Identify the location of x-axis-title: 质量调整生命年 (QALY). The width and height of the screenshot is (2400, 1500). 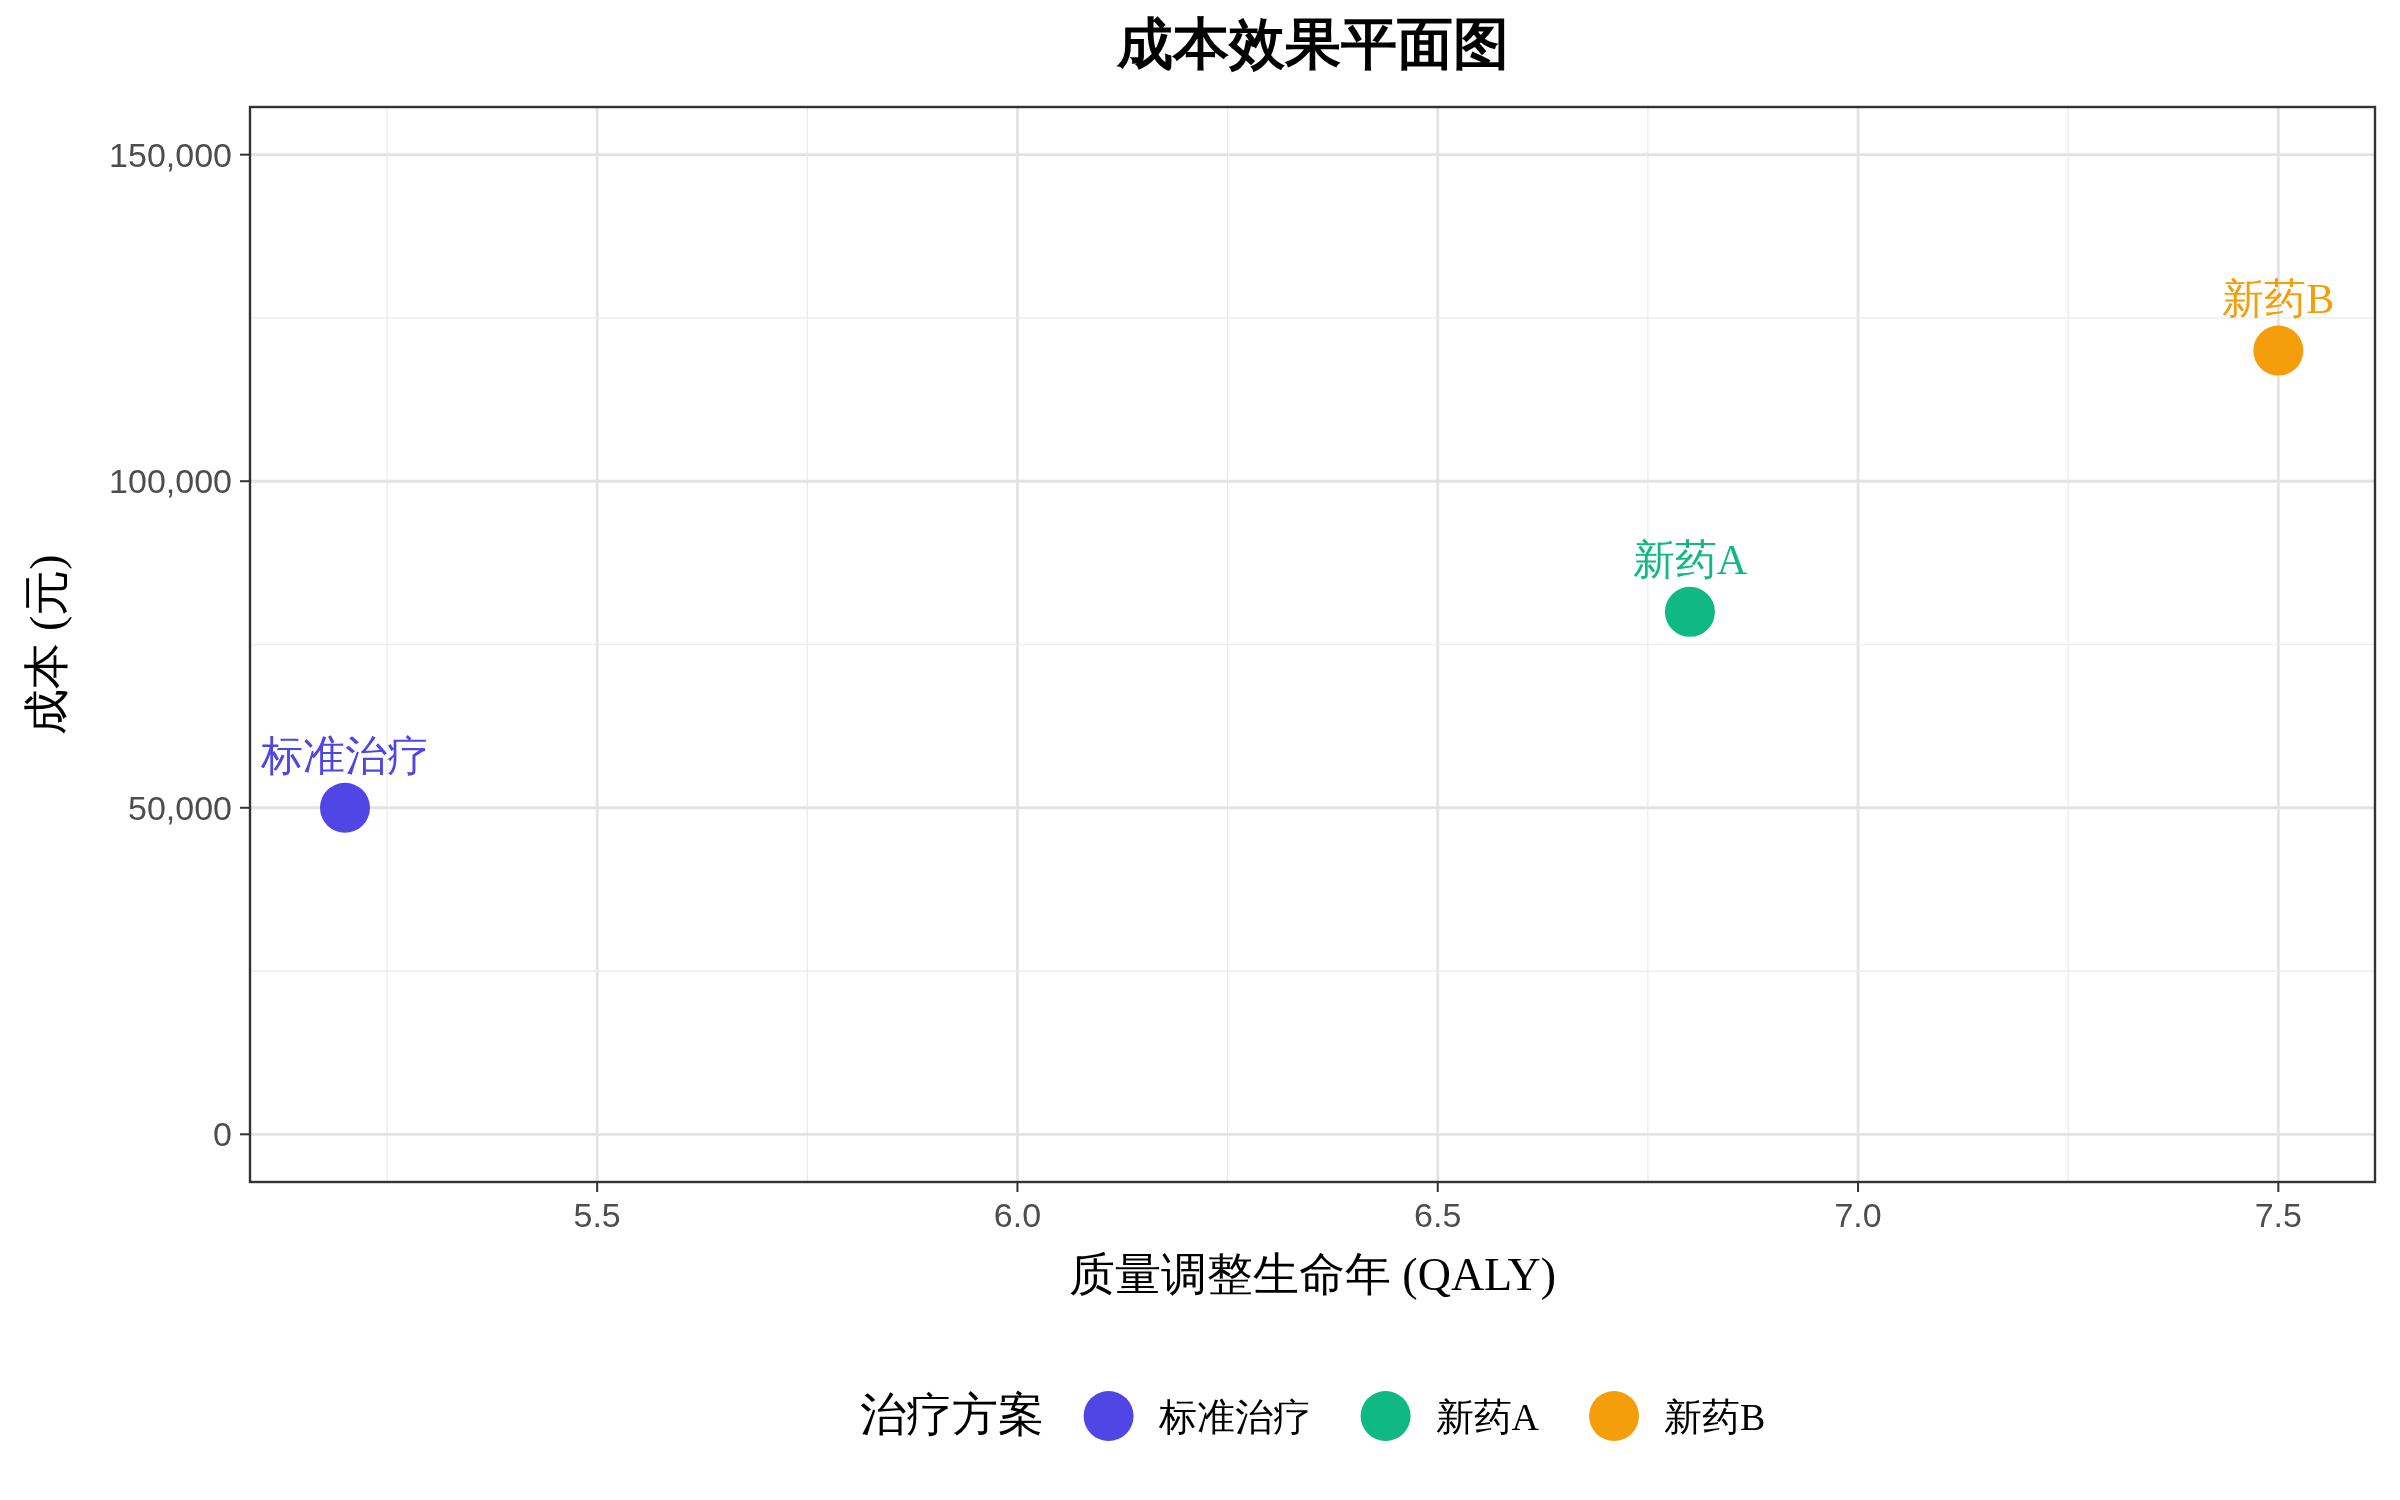
(1312, 1274).